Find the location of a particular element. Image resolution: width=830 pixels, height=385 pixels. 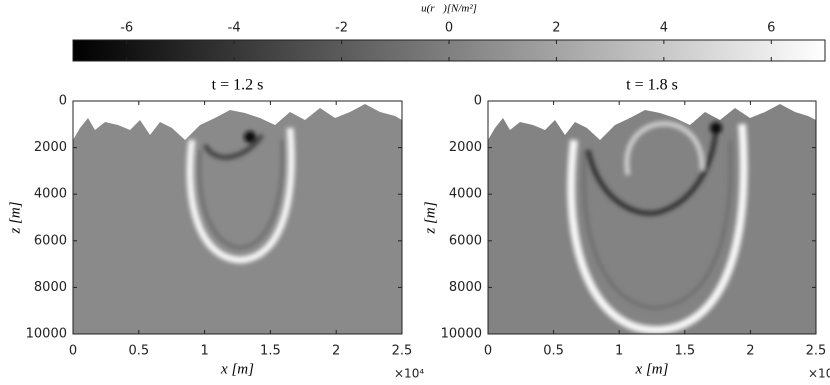

colorbar-tick-label: -4 is located at coordinates (234, 28).